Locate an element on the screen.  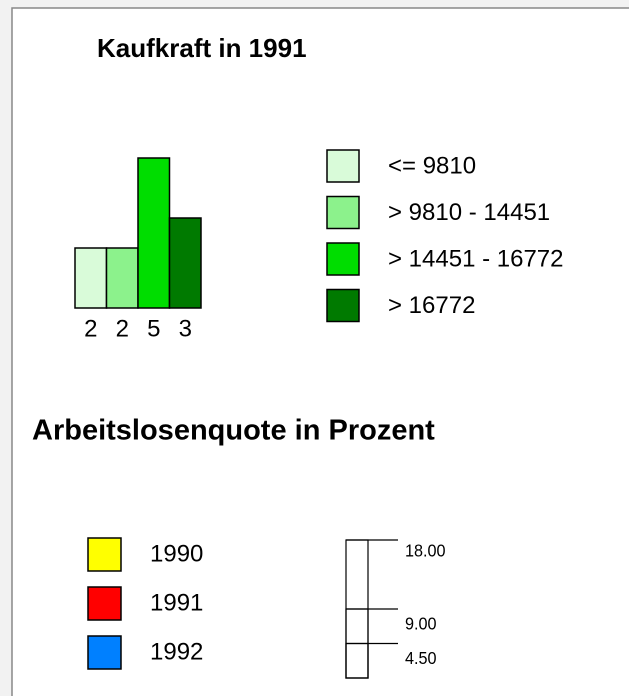
legend-title: Arbeitslosenquote in Prozent is located at coordinates (233, 431).